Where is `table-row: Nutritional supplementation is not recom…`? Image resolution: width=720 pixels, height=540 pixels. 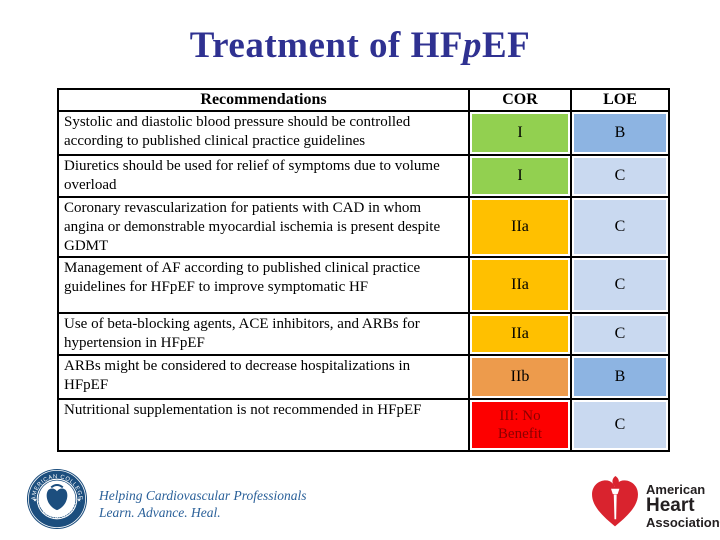
table-row: Nutritional supplementation is not recom… is located at coordinates (363, 425).